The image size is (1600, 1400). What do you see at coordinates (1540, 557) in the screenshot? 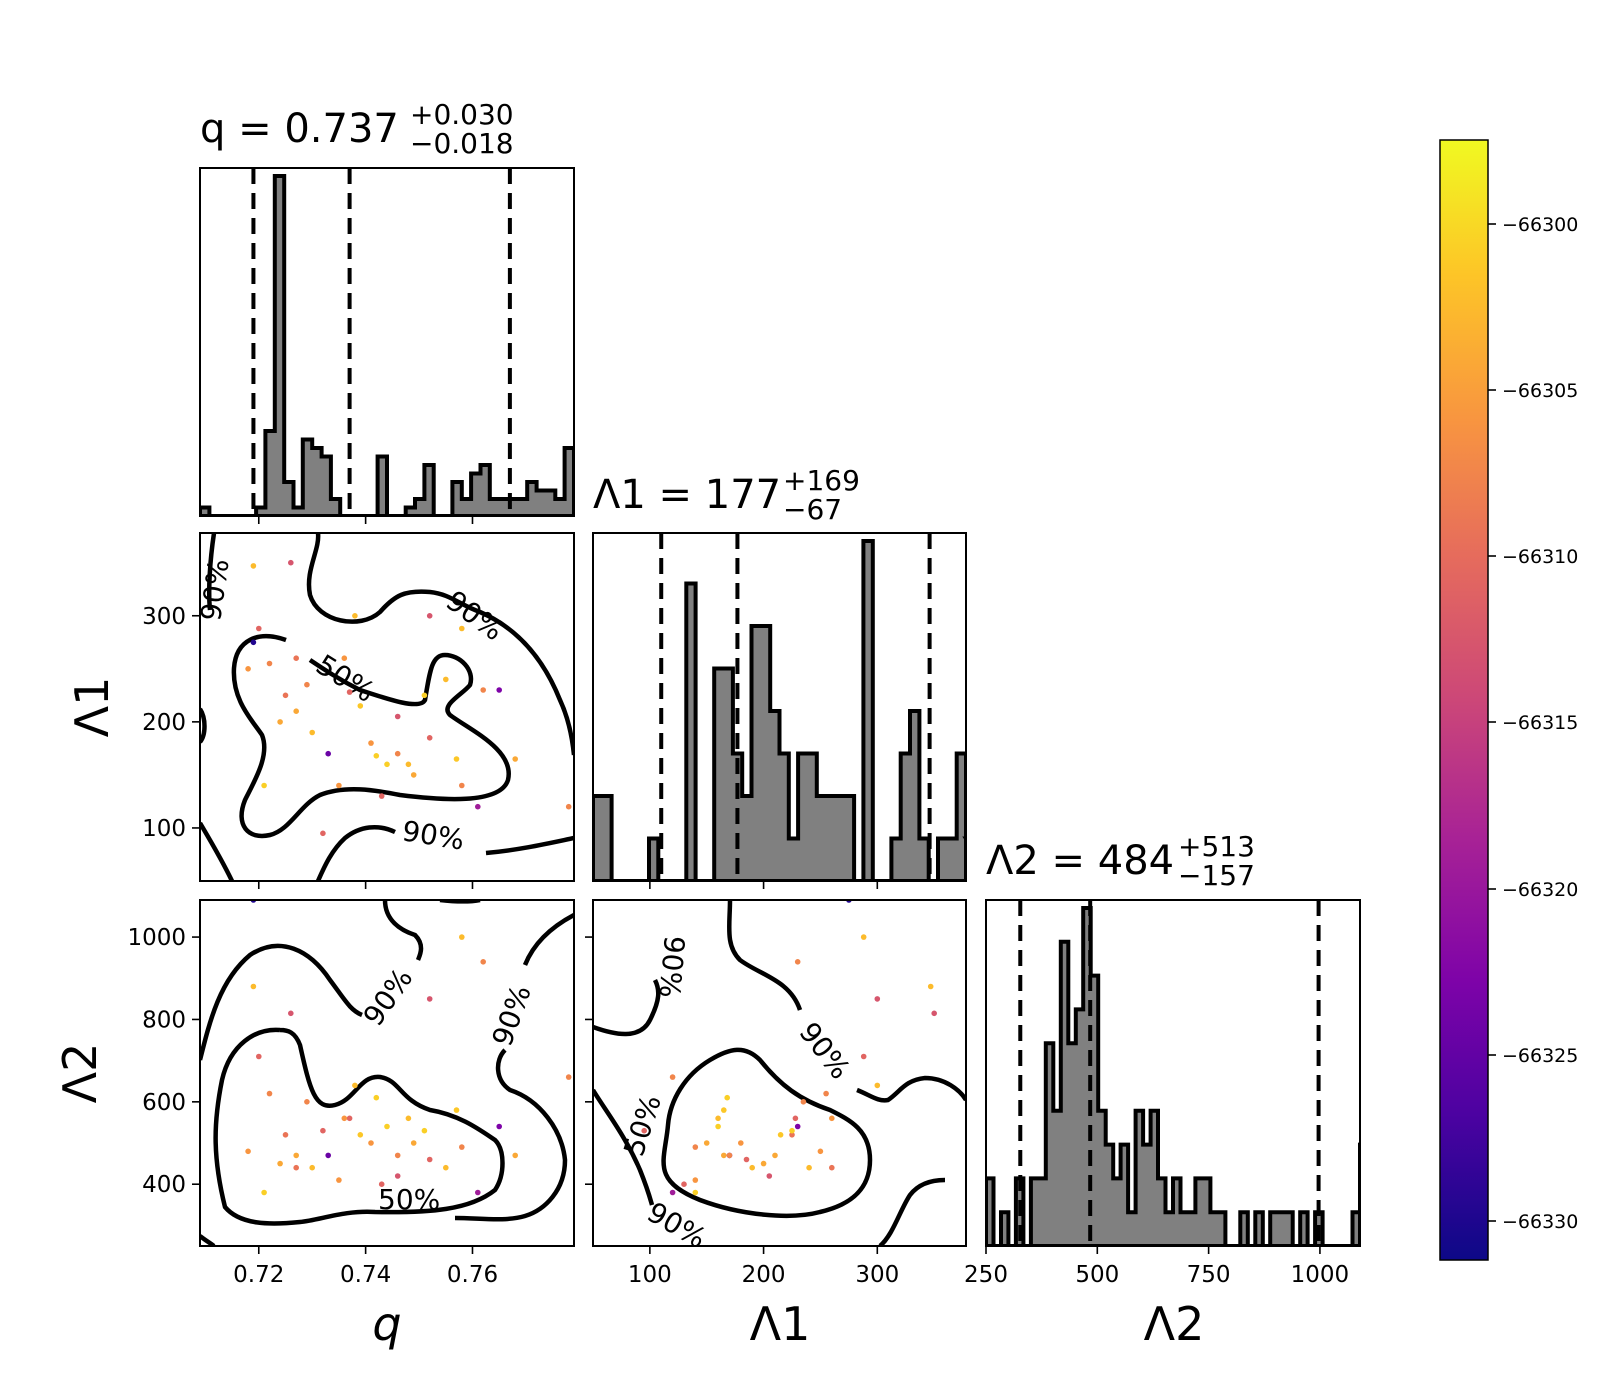
I see `colorbar-tick-label: −66310` at bounding box center [1540, 557].